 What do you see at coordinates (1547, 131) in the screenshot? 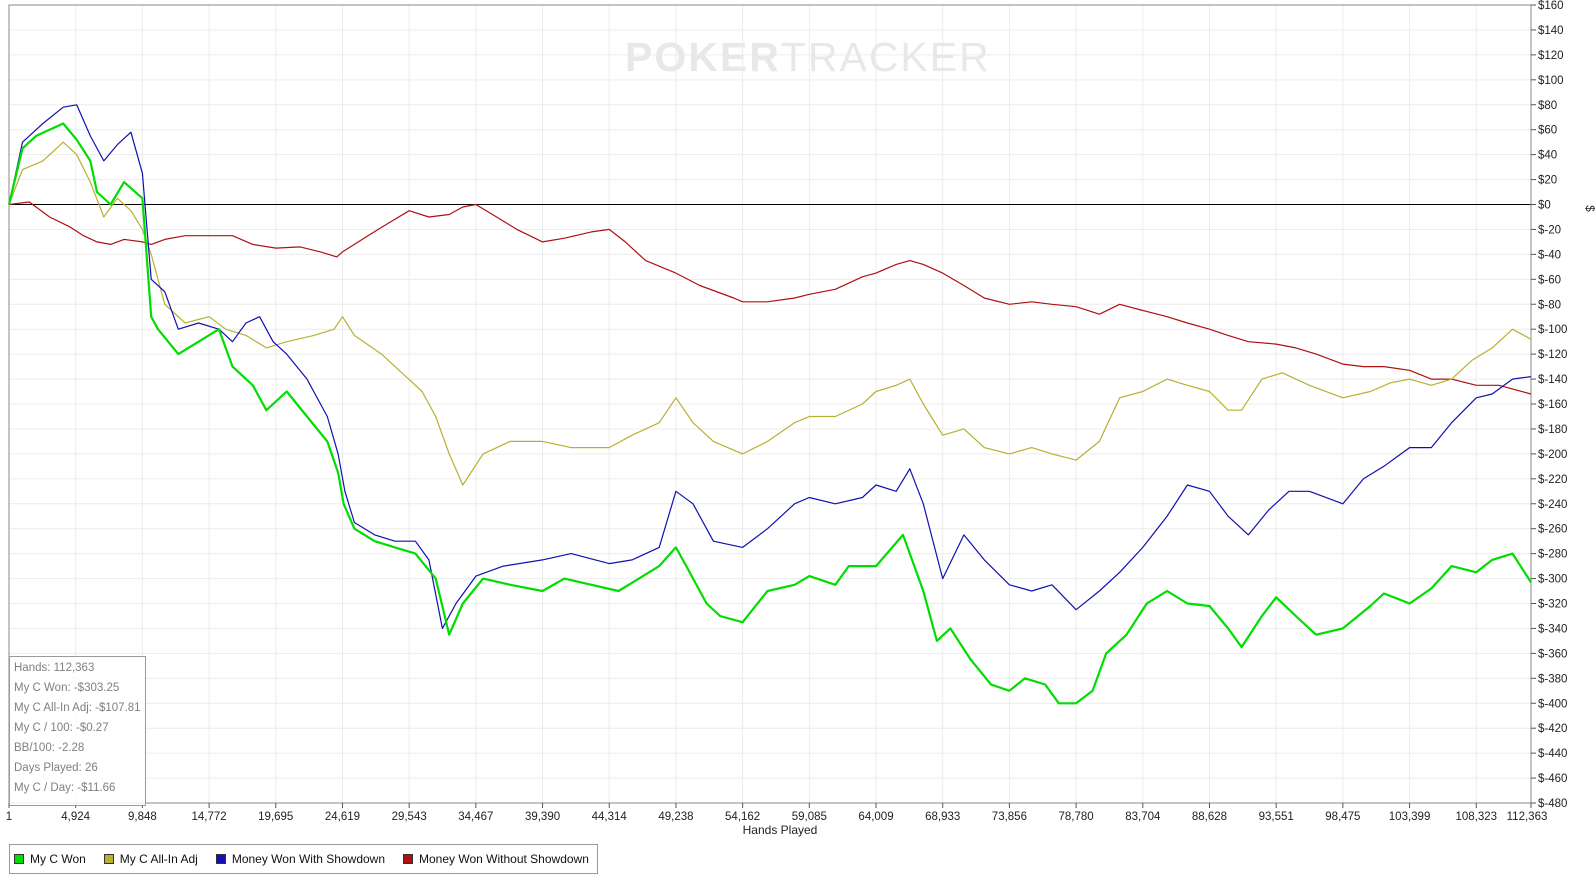
I see `y-tick-label: $60` at bounding box center [1547, 131].